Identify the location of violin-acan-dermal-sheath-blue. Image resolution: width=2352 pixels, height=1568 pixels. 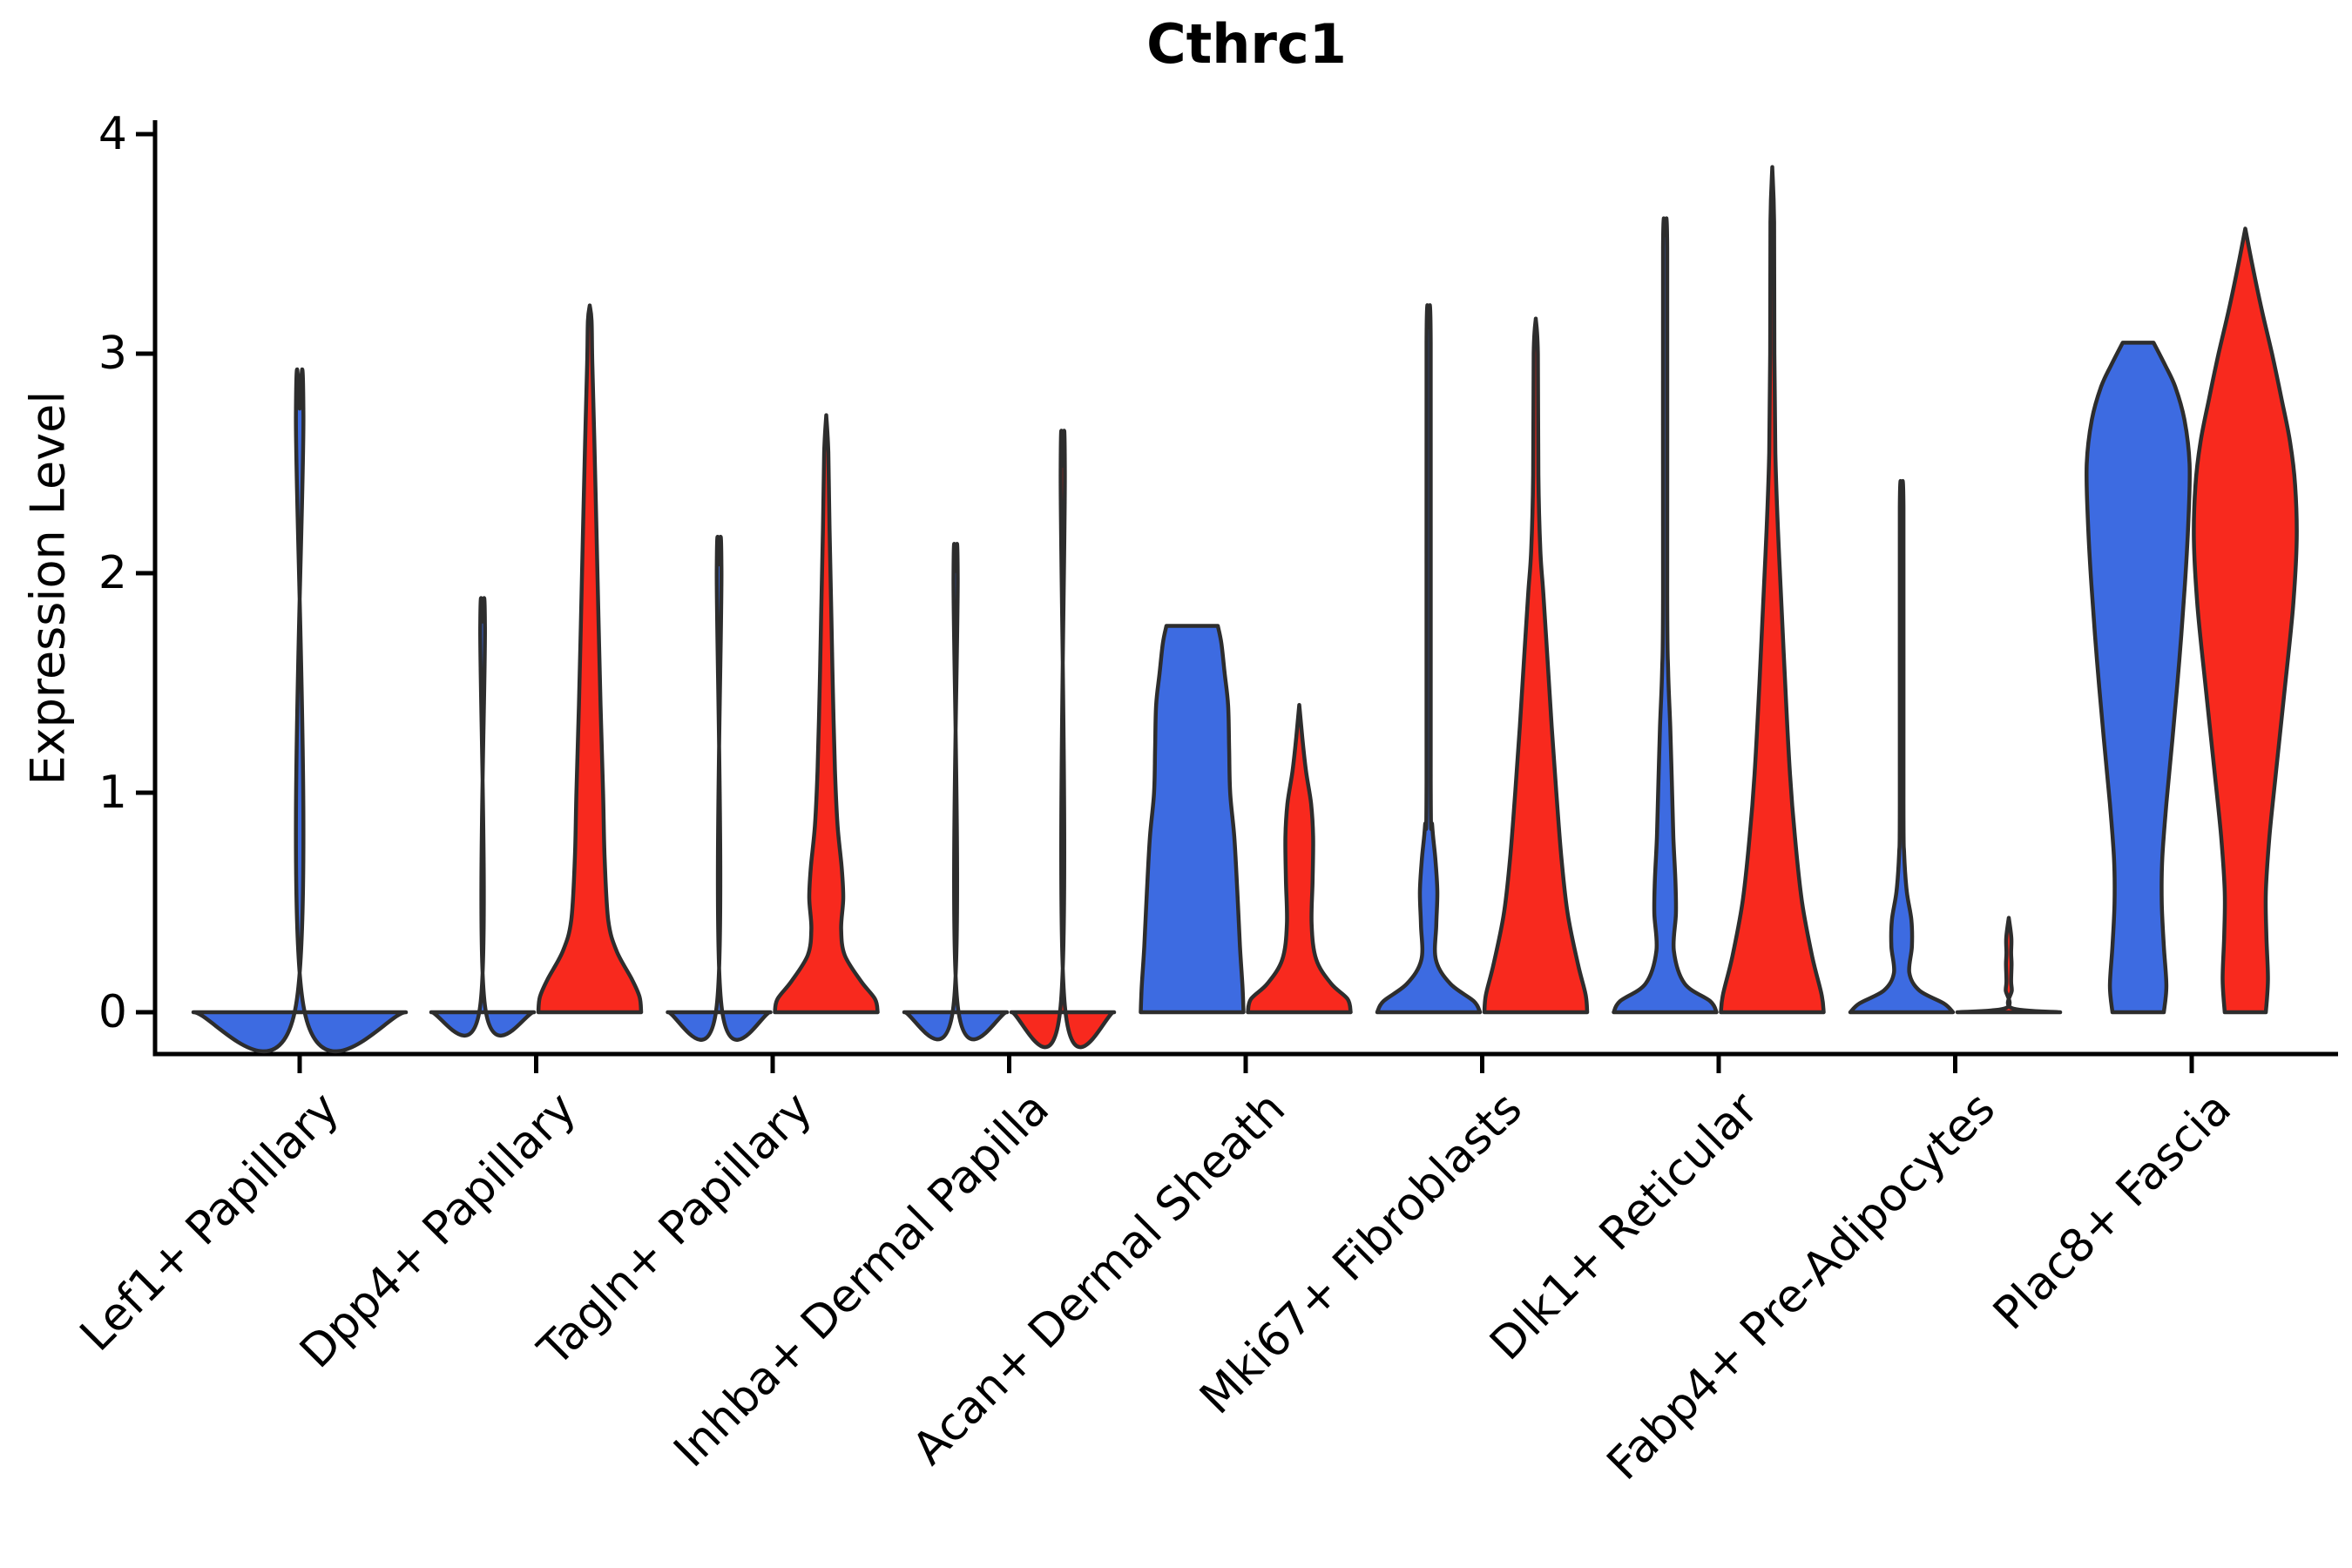
(1192, 820).